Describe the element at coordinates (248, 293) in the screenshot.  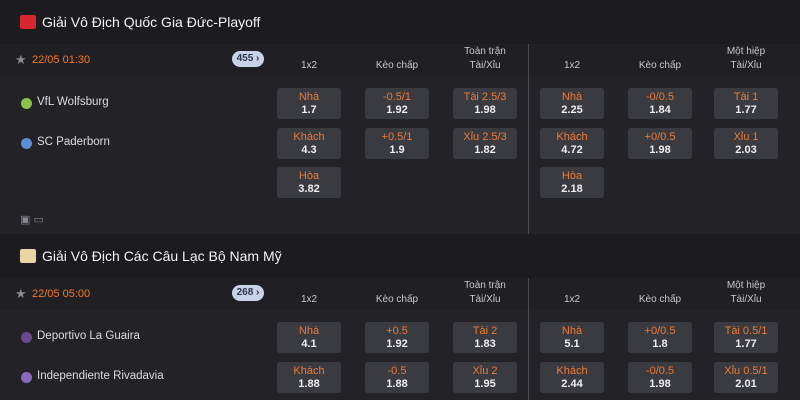
I see `more-bets-badge: 268 ›` at that location.